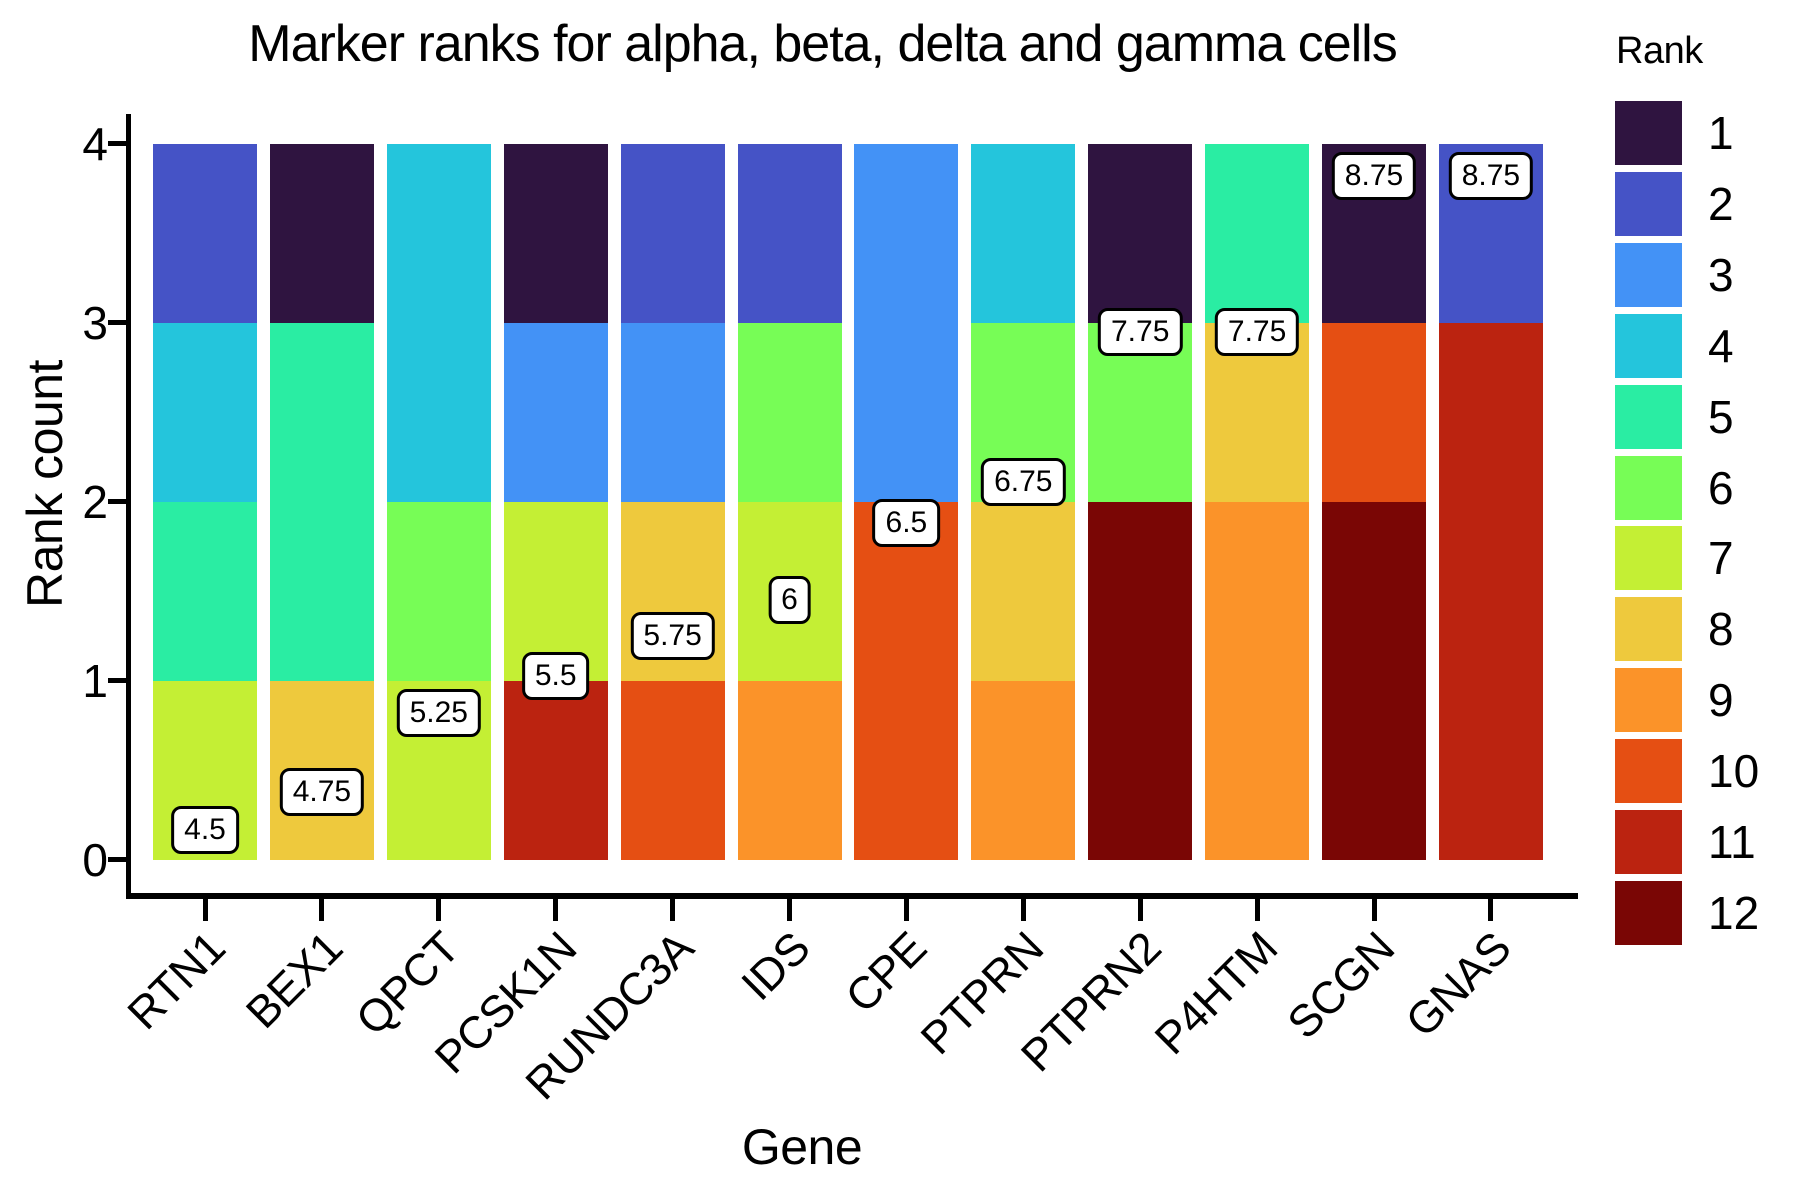 The image size is (1800, 1200). What do you see at coordinates (1374, 176) in the screenshot?
I see `mean-rank-label-SCGN: 8.75` at bounding box center [1374, 176].